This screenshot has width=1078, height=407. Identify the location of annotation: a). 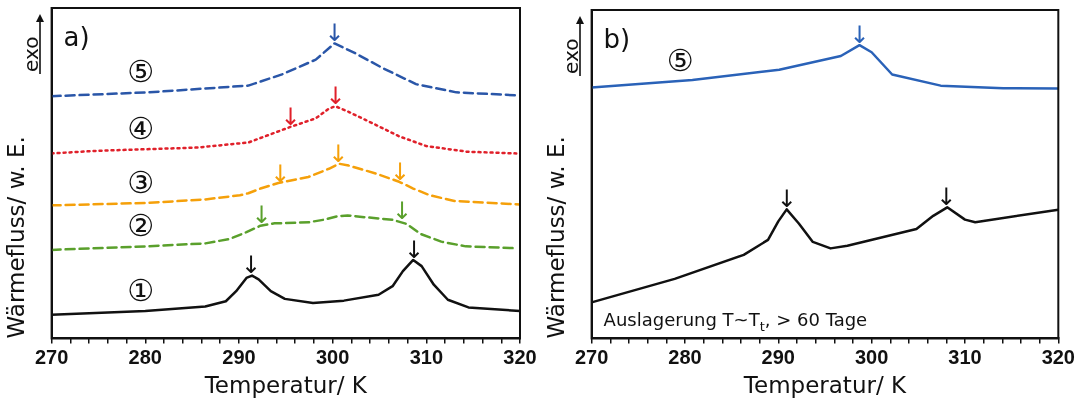
(76, 37).